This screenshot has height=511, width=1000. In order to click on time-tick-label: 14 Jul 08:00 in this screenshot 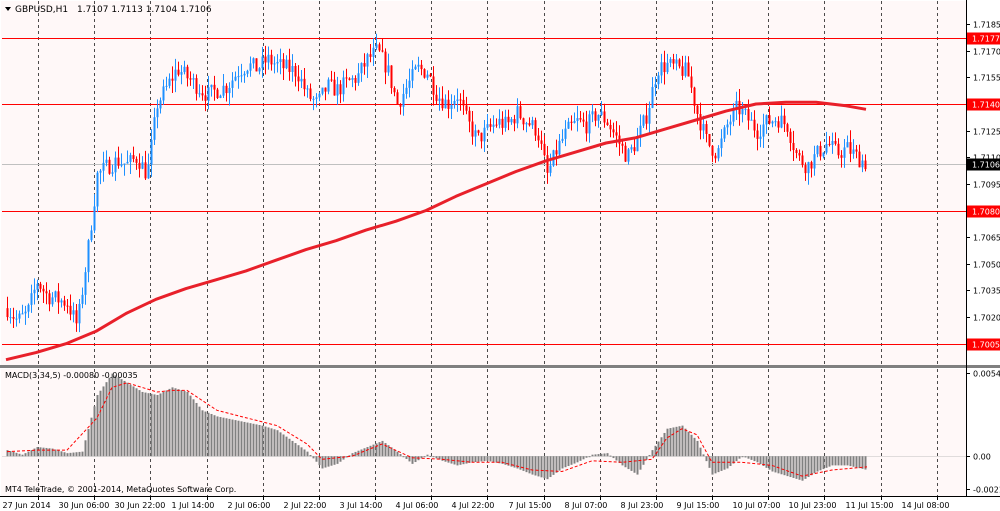, I will do `click(926, 505)`.